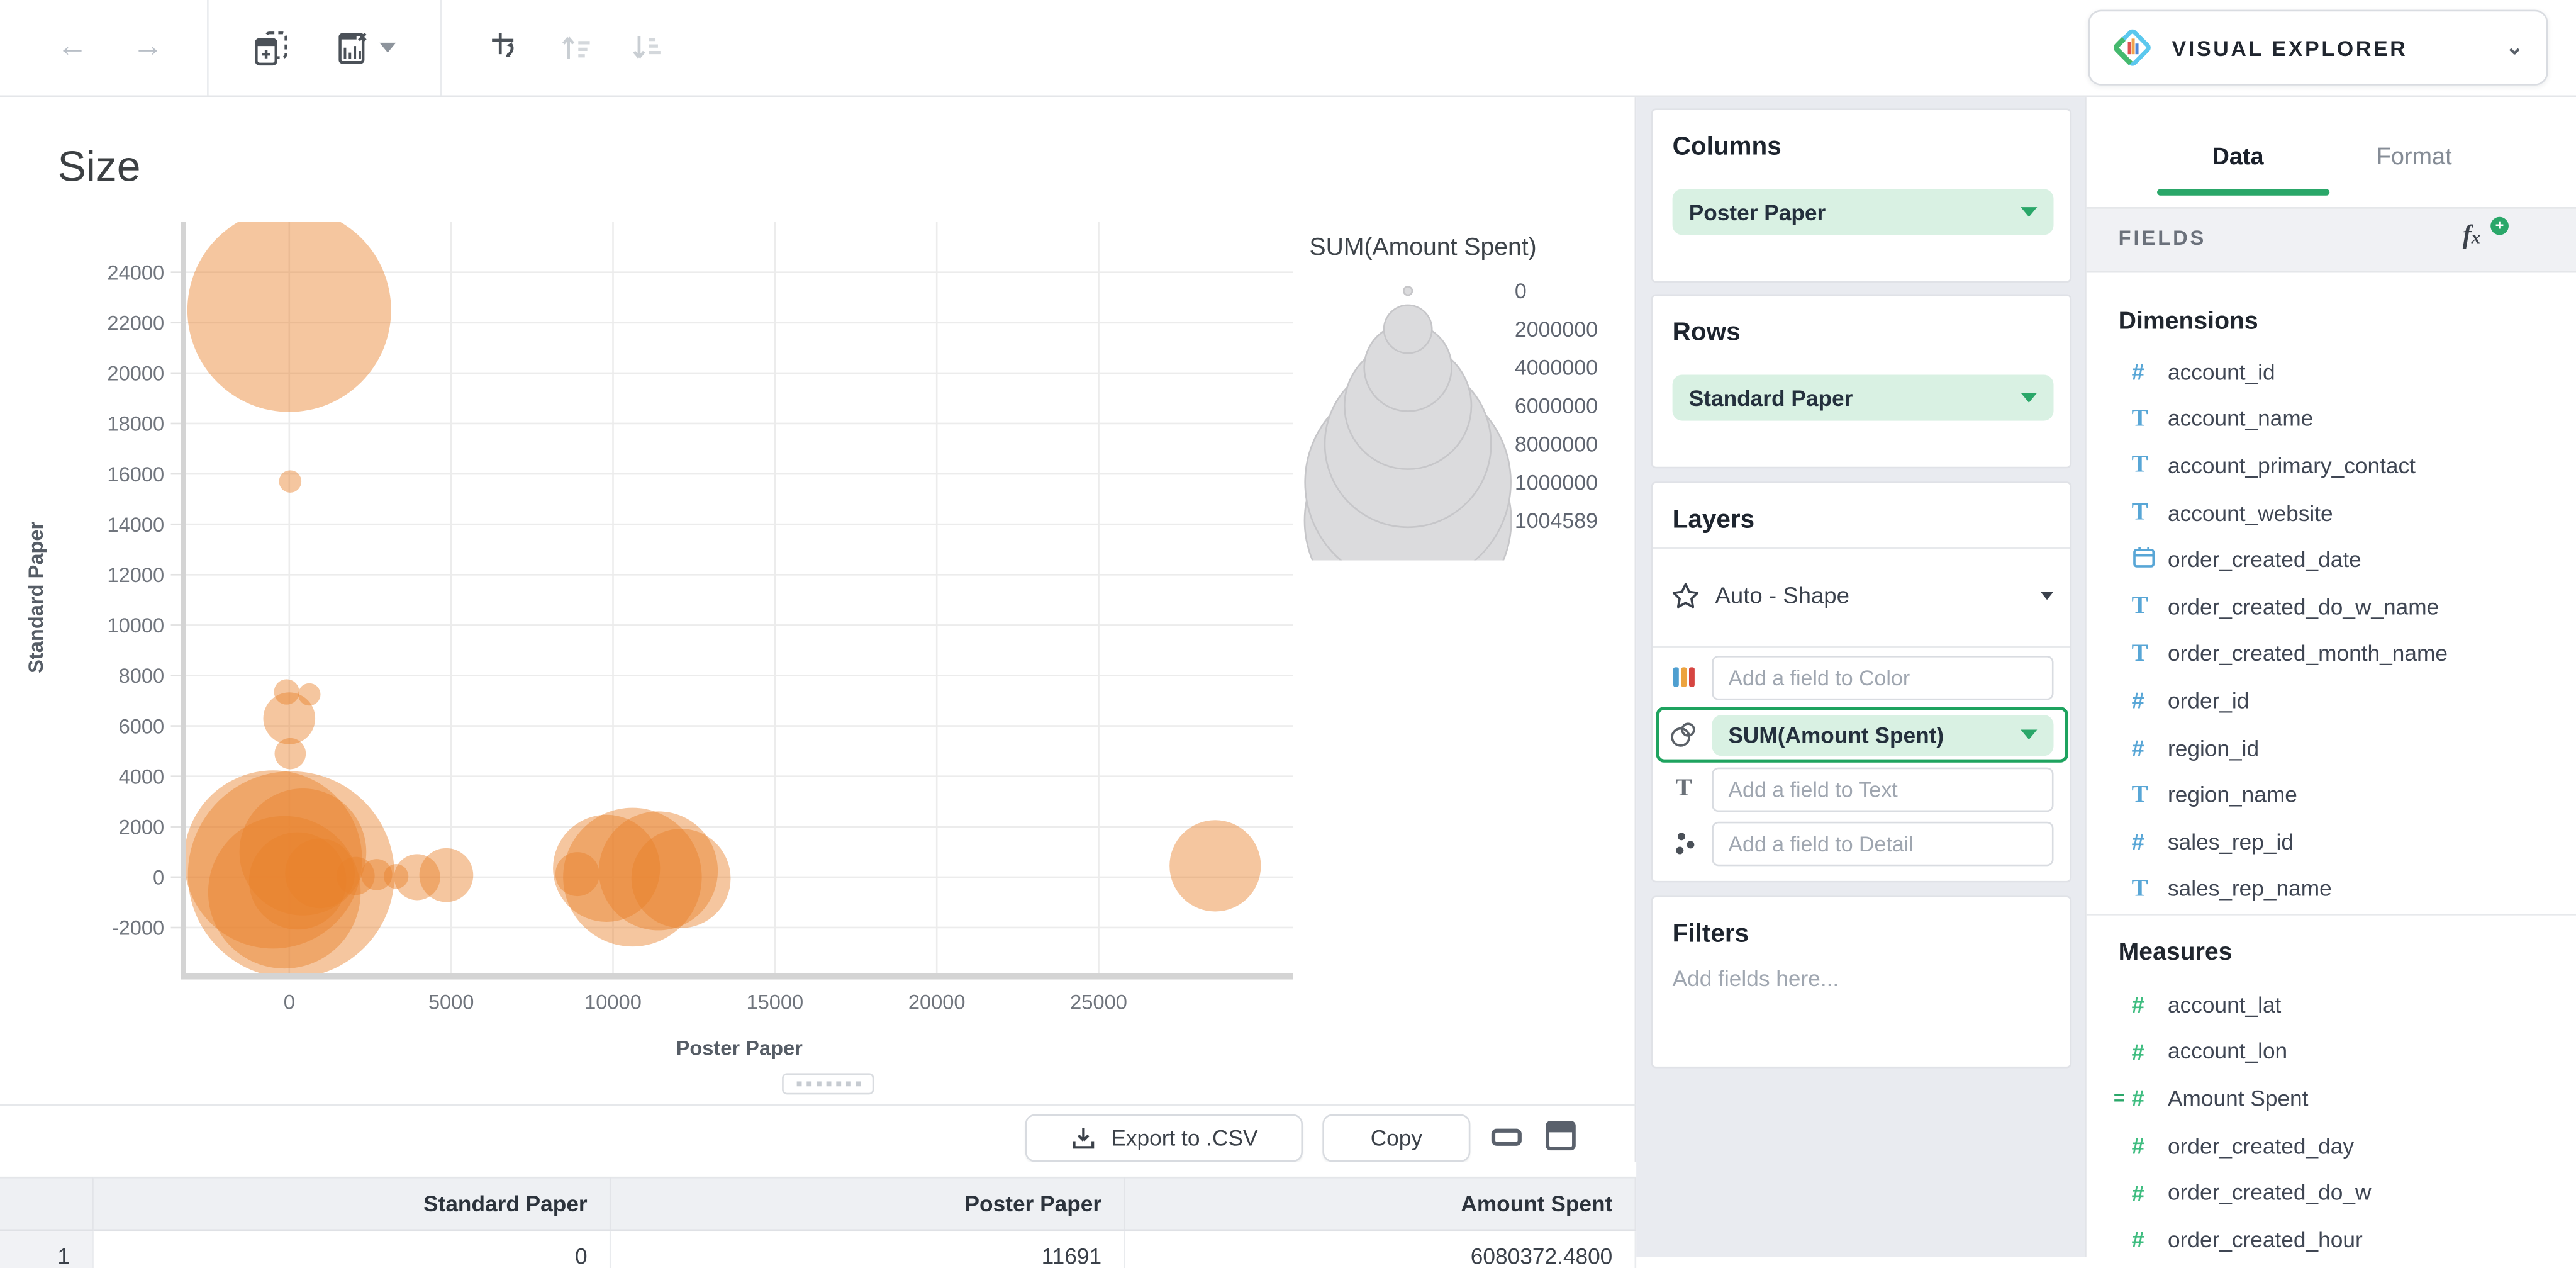 This screenshot has width=2576, height=1268. I want to click on clear-chart-caret-icon, so click(387, 47).